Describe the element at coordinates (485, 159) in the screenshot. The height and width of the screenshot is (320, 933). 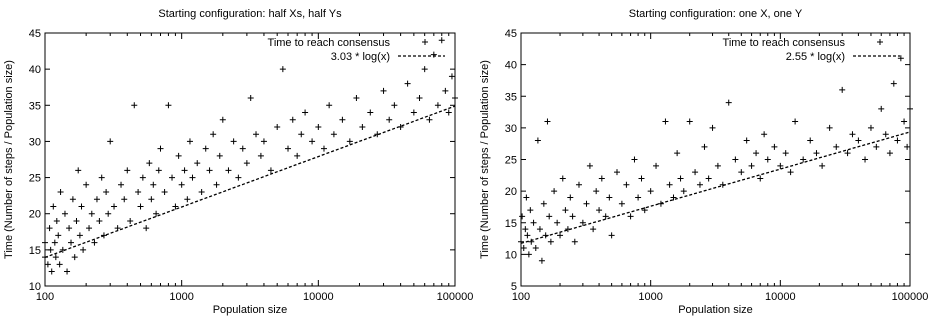
I see `chart2-y-axis-label: Time (Number of steps / Population size)` at that location.